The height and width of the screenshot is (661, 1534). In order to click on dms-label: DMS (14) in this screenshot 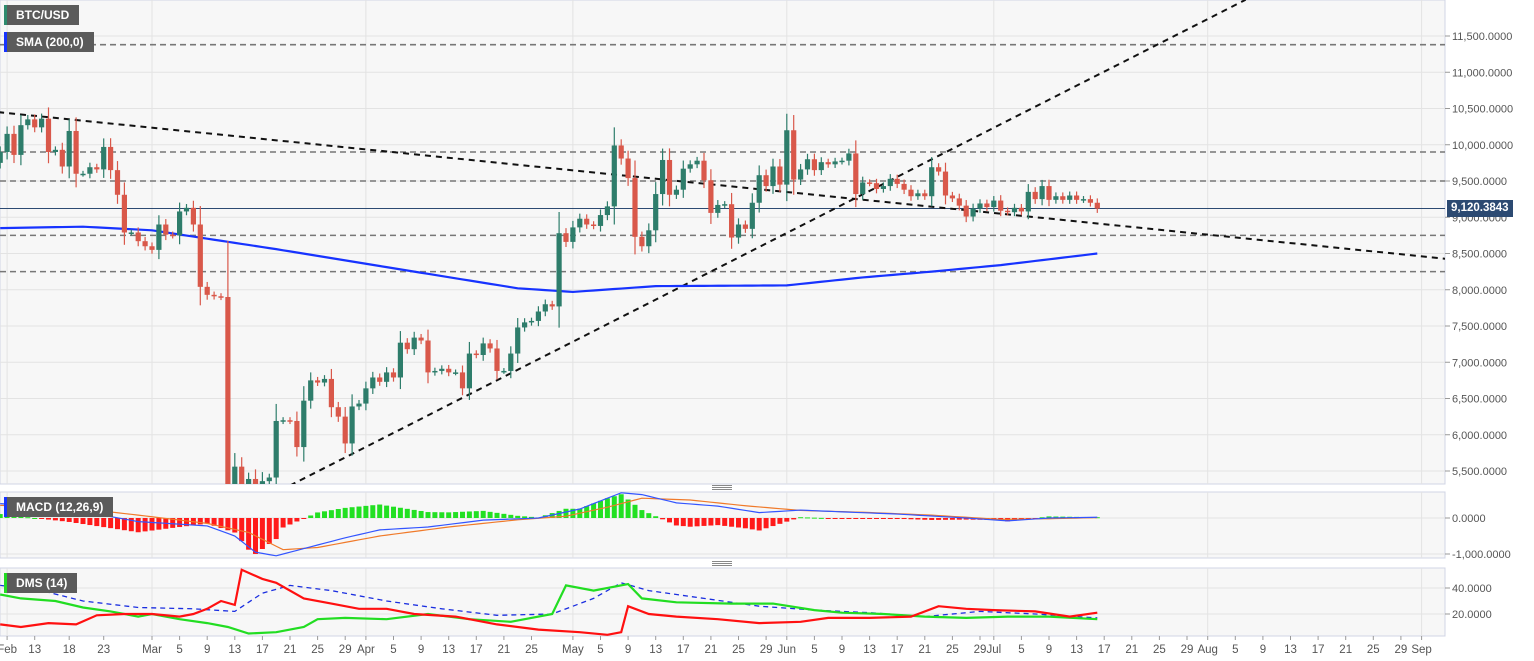, I will do `click(41, 583)`.